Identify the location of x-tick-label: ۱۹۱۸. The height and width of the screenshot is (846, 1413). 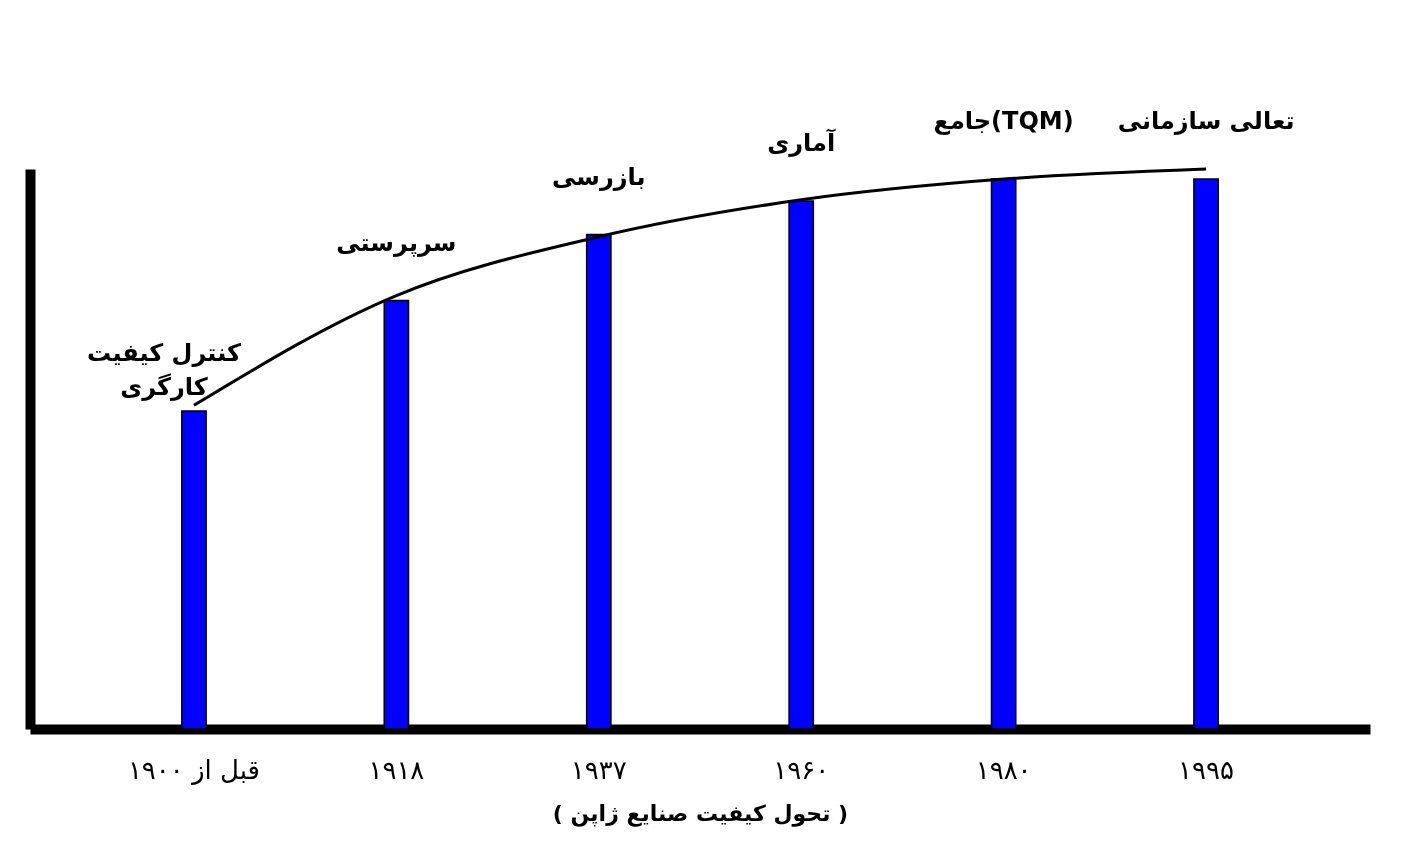
(396, 769).